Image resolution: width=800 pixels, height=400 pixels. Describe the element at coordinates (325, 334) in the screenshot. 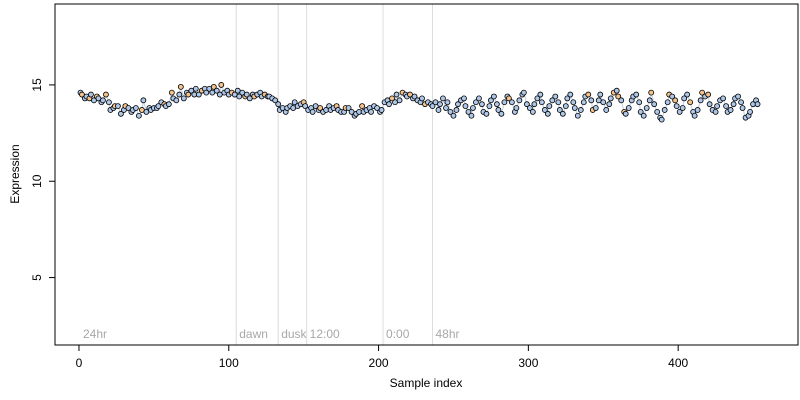

I see `marker-label-2: 12:00` at that location.